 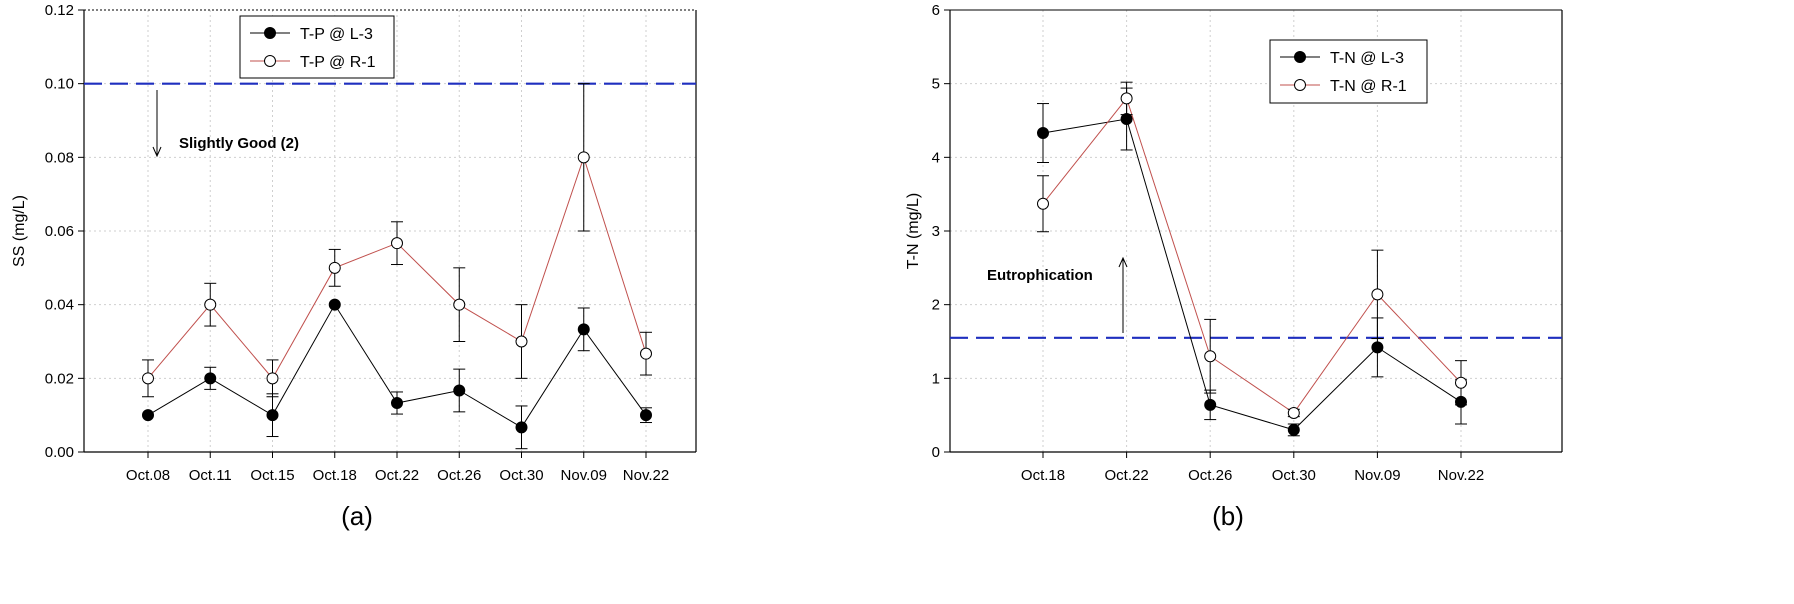 I want to click on y-tick-label: 5, so click(x=936, y=84).